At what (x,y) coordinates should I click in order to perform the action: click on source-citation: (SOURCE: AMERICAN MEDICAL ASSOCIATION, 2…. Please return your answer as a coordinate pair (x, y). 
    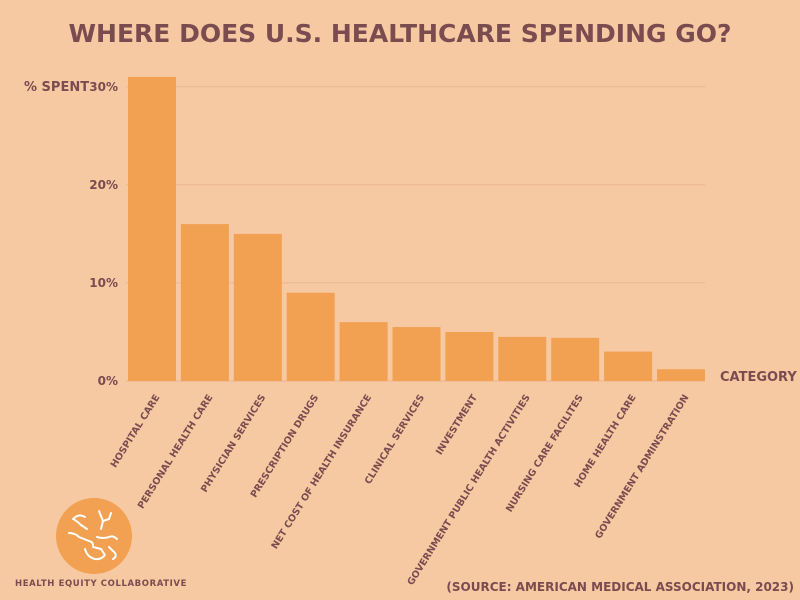
    Looking at the image, I should click on (620, 587).